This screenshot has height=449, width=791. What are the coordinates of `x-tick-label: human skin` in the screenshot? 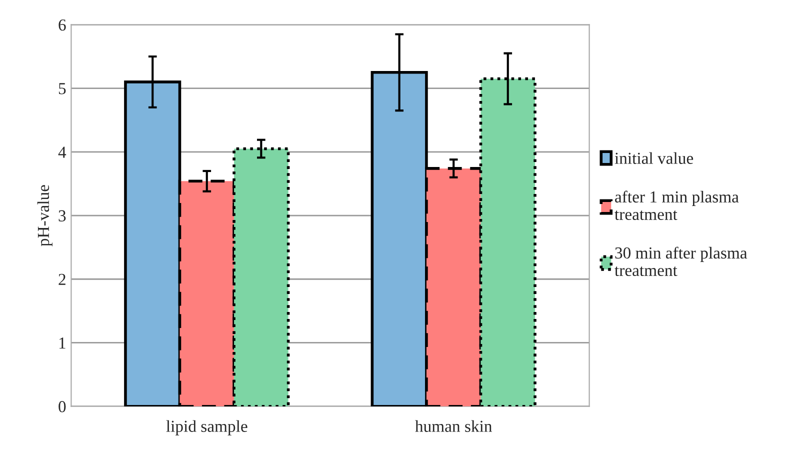 It's located at (453, 426).